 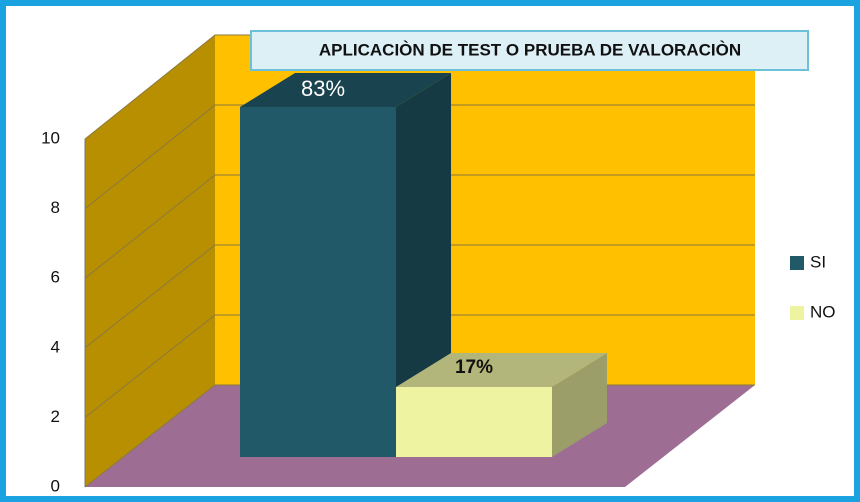 I want to click on legend-label: NO, so click(x=823, y=311).